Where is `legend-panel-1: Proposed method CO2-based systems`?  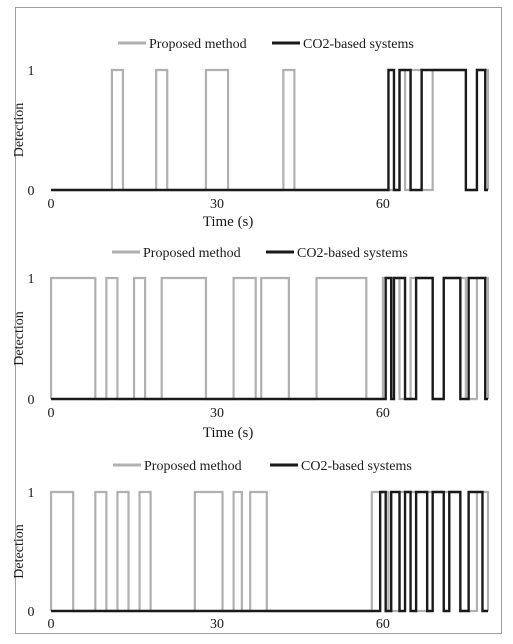 legend-panel-1: Proposed method CO2-based systems is located at coordinates (266, 44).